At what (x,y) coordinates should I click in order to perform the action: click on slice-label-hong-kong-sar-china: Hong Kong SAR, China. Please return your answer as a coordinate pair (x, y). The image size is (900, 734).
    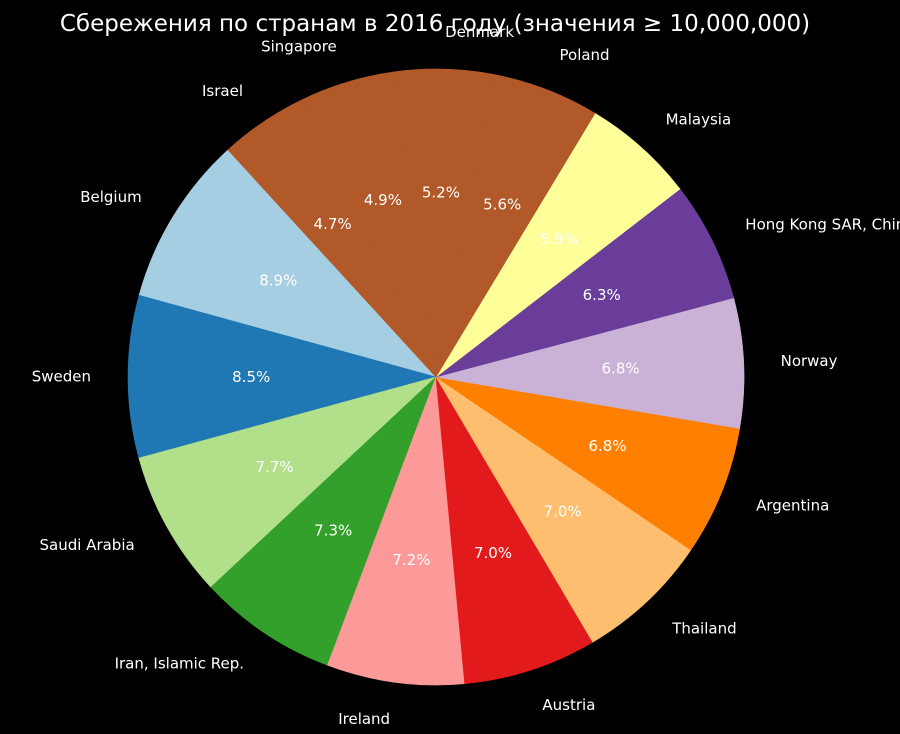
    Looking at the image, I should click on (822, 224).